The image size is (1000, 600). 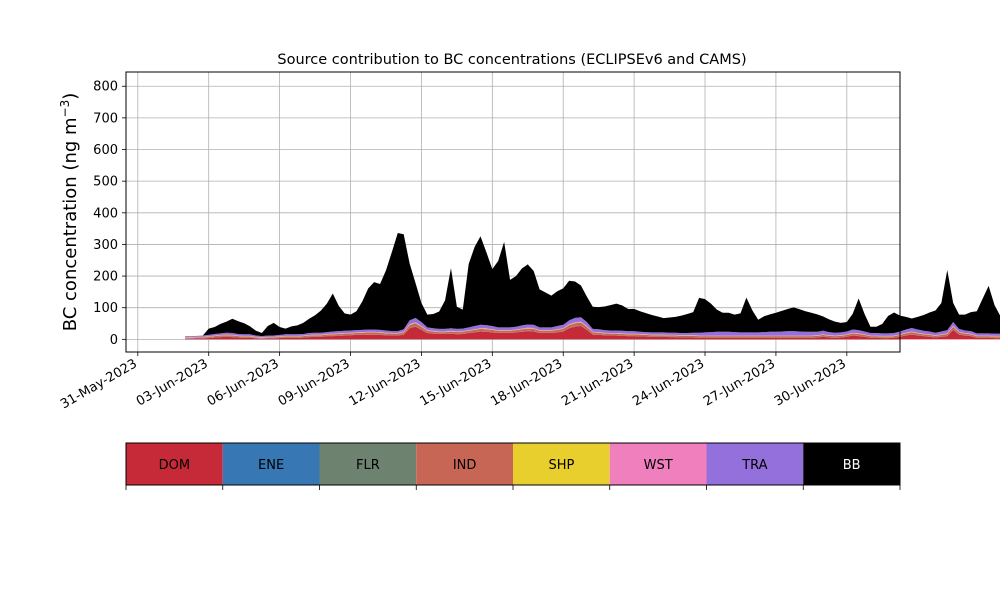 I want to click on legend-swatch-dom, so click(x=174, y=464).